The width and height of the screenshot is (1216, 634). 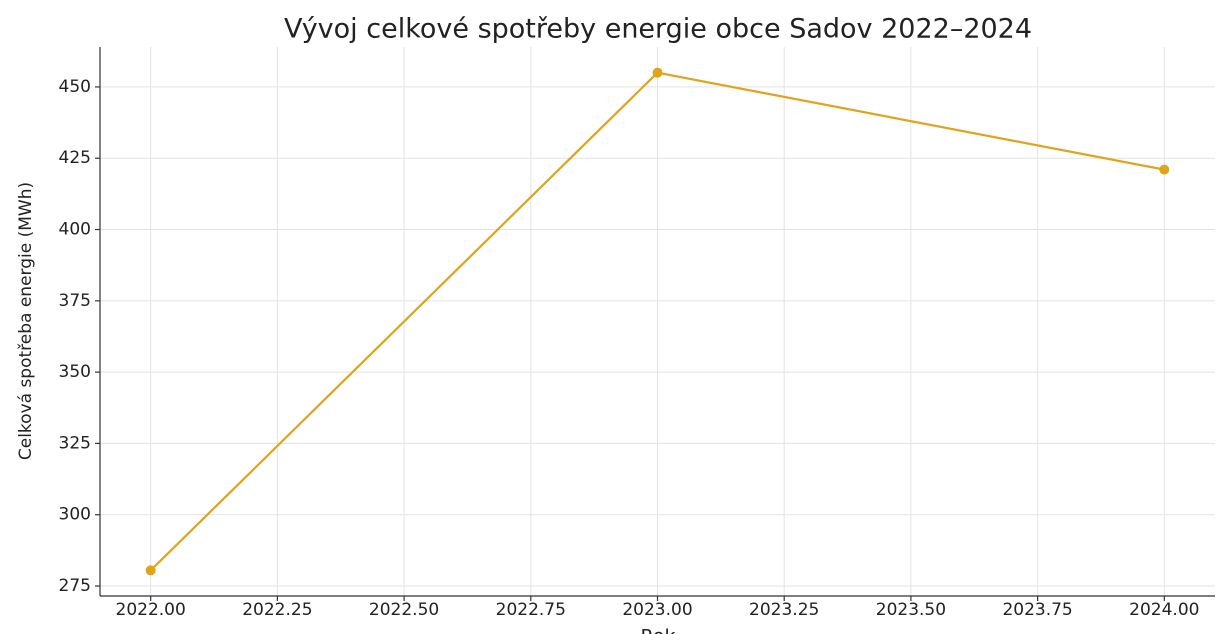 I want to click on y-tick-label: 275, so click(x=75, y=586).